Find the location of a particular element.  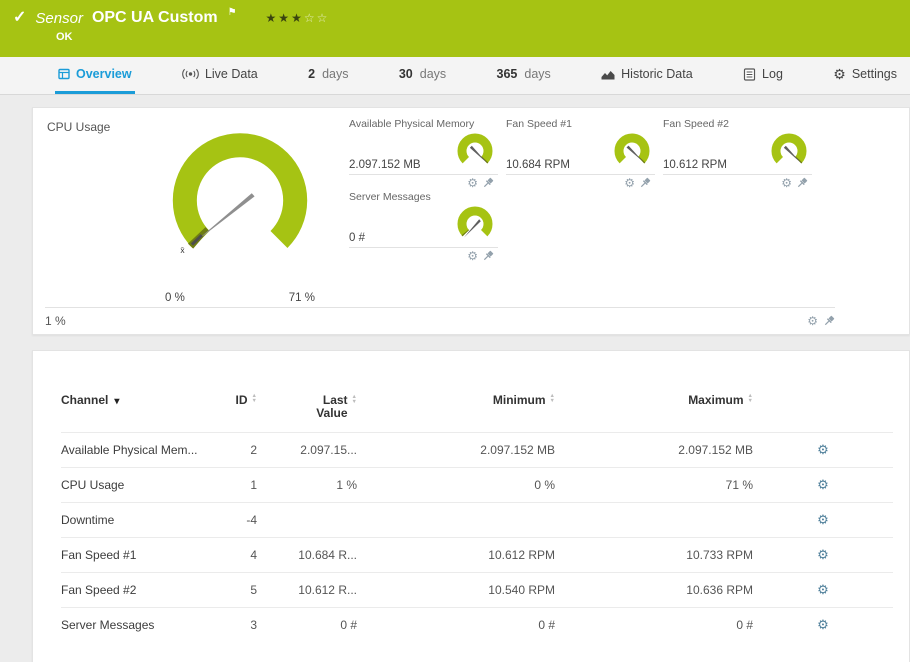

channel-id: 3 is located at coordinates (239, 624).